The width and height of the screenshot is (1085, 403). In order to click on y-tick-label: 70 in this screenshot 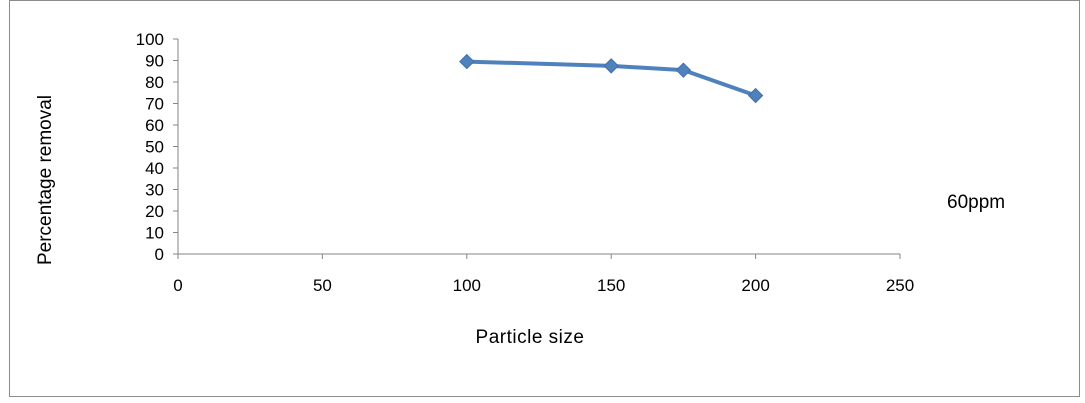, I will do `click(154, 104)`.